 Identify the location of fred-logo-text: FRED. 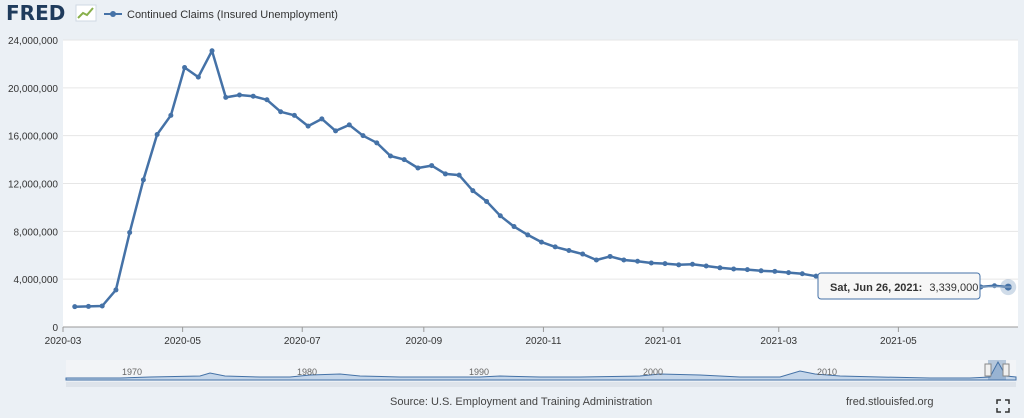
(35, 13).